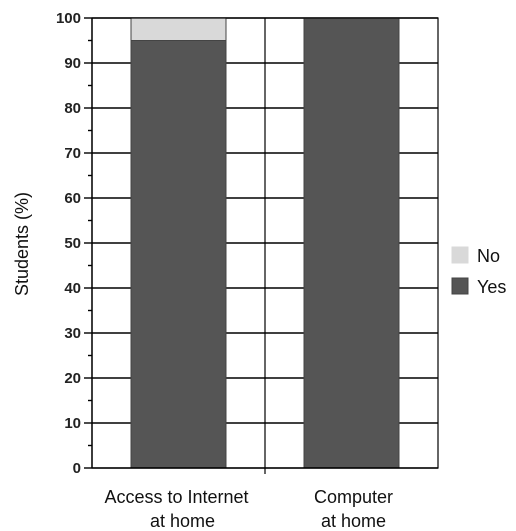  I want to click on x-category-label-1: Access to Internet at home, so click(176, 509).